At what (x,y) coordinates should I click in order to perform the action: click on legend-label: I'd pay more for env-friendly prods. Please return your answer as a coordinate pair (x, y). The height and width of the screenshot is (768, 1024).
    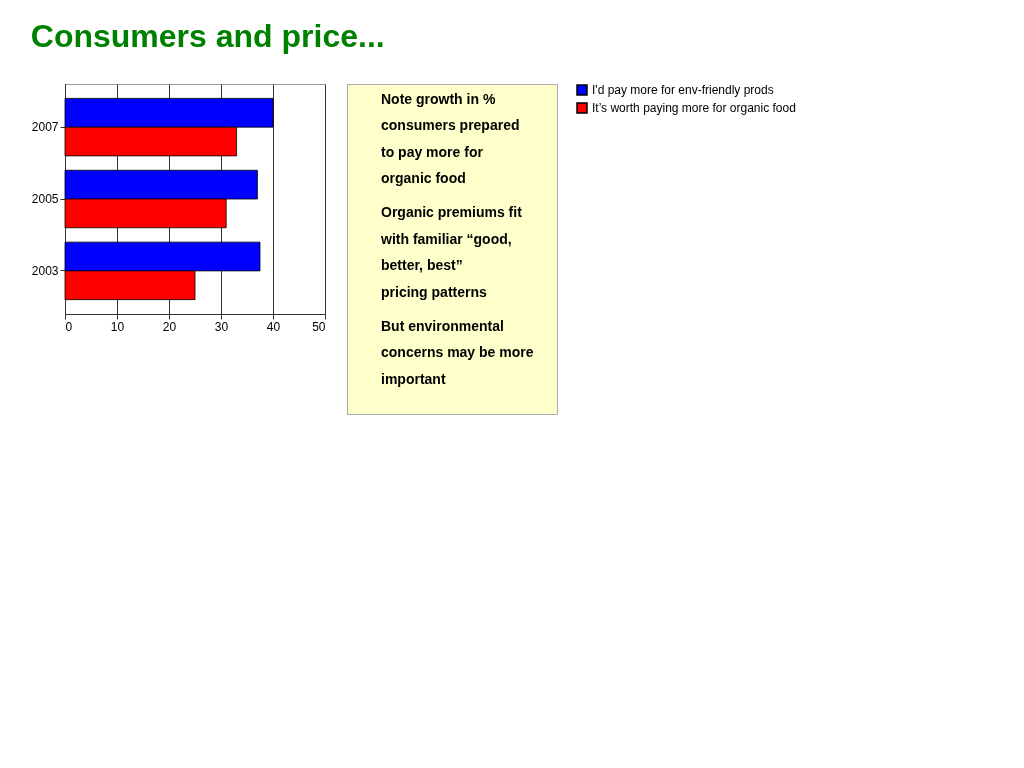
    Looking at the image, I should click on (683, 90).